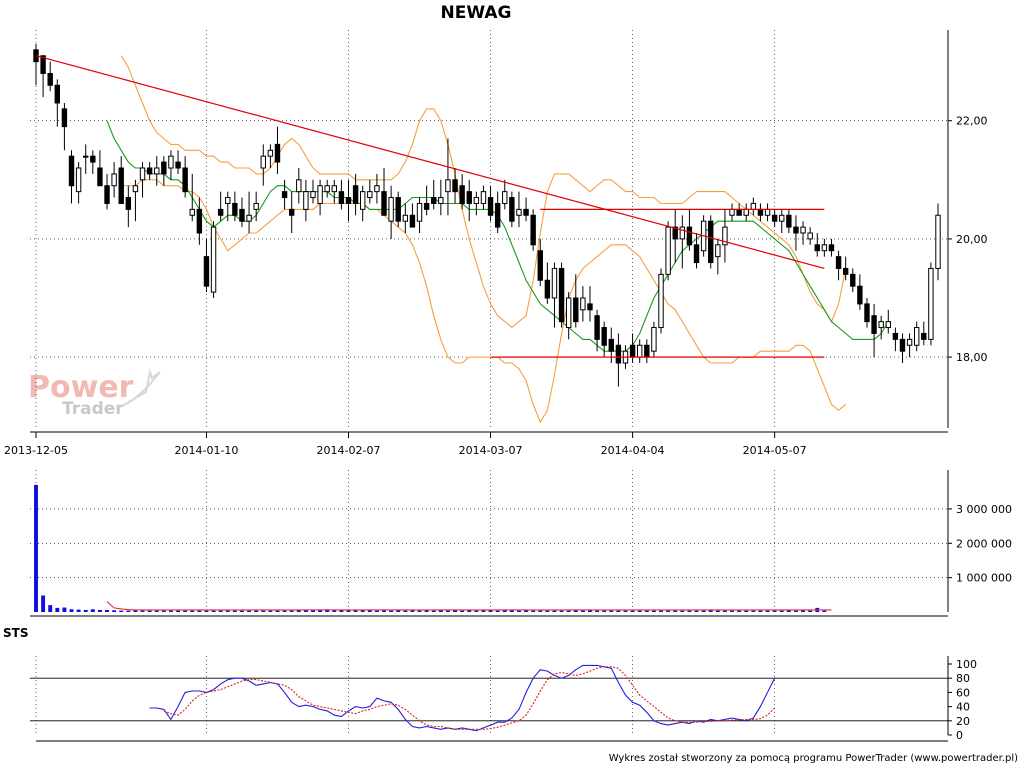  I want to click on watermark-swoosh-icon, so click(141, 387).